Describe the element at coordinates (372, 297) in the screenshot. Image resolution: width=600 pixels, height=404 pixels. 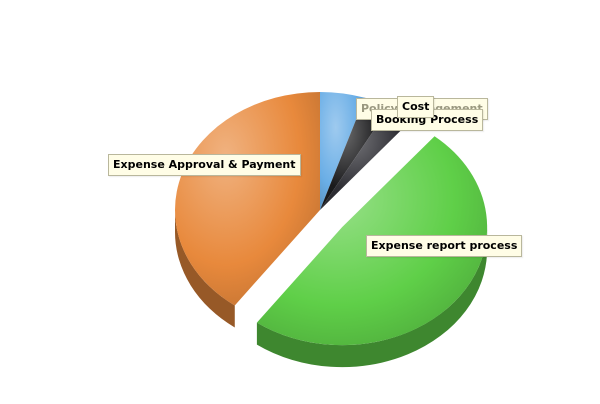
I see `pie-side-expense-report-process` at that location.